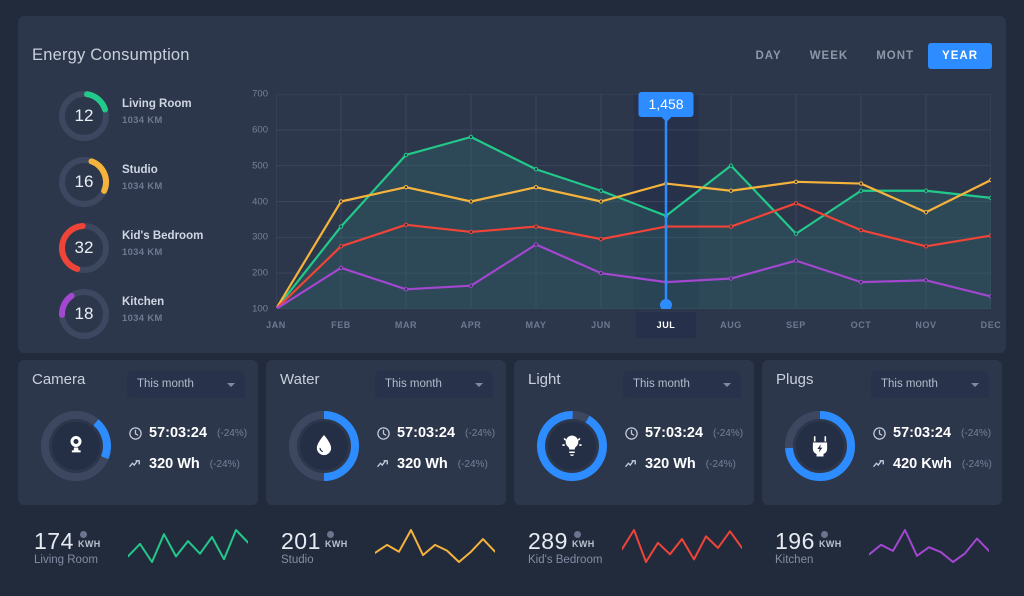  Describe the element at coordinates (143, 302) in the screenshot. I see `room-name: Kitchen` at that location.